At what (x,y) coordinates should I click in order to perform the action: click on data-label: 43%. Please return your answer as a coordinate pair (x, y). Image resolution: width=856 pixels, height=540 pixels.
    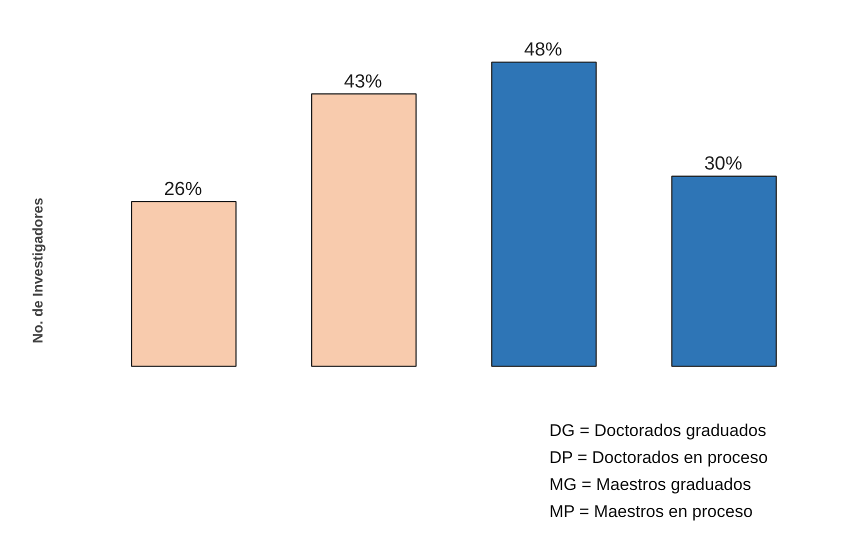
    Looking at the image, I should click on (363, 81).